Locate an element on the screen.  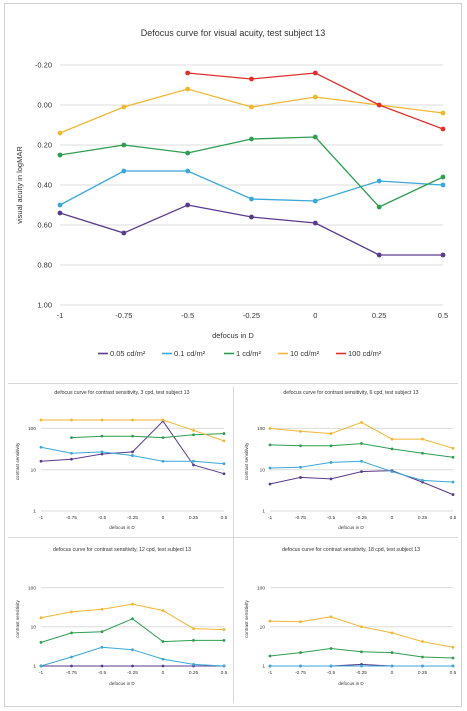
y-axis-label: visual acuity in logMAR is located at coordinates (19, 185).